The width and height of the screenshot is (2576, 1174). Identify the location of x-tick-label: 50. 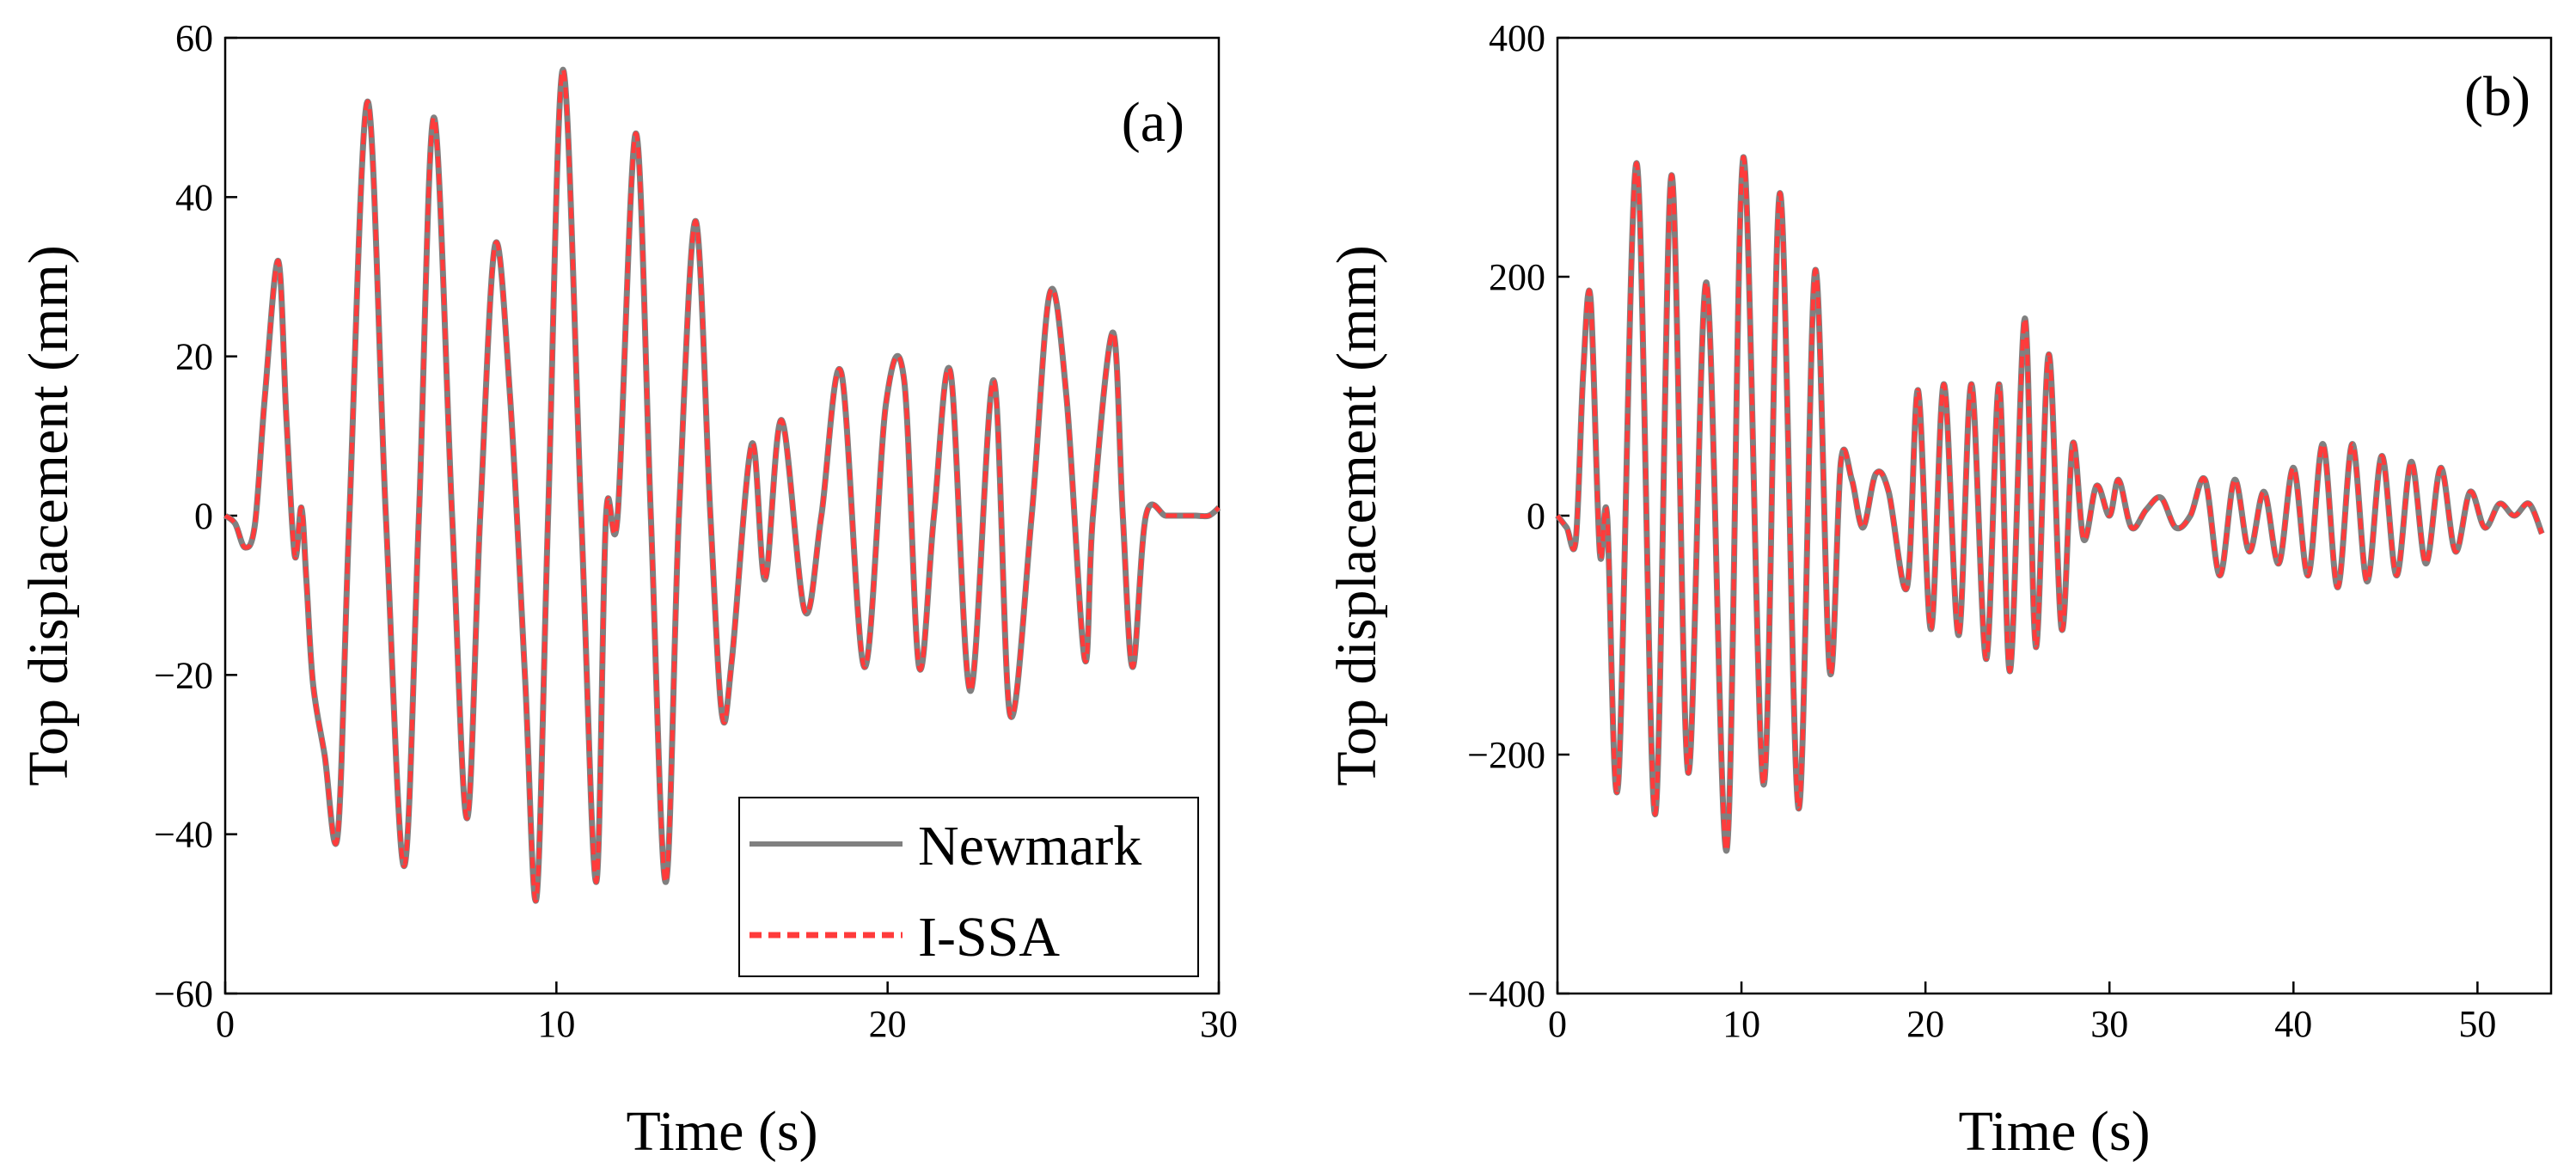
(2477, 1024).